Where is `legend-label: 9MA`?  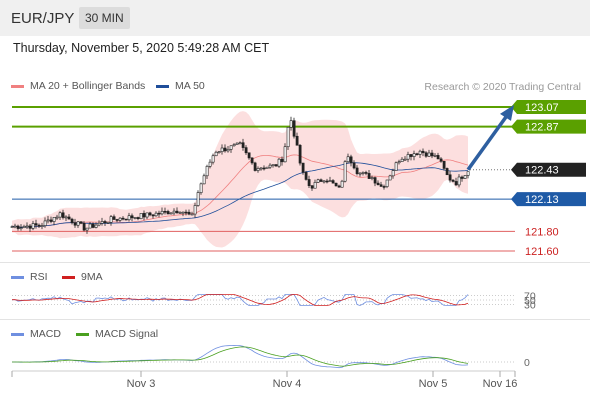 legend-label: 9MA is located at coordinates (92, 277).